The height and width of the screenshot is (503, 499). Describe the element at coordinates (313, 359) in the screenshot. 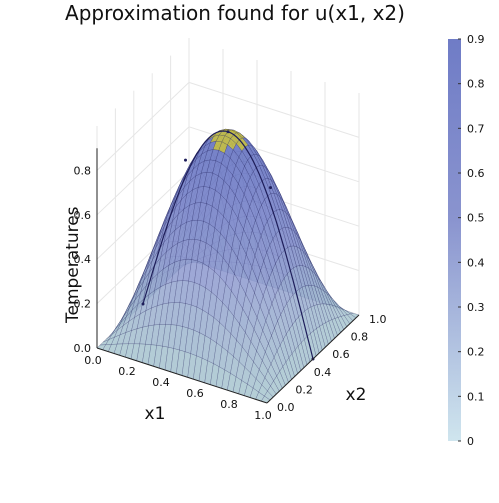

I see `y-axis-line` at that location.